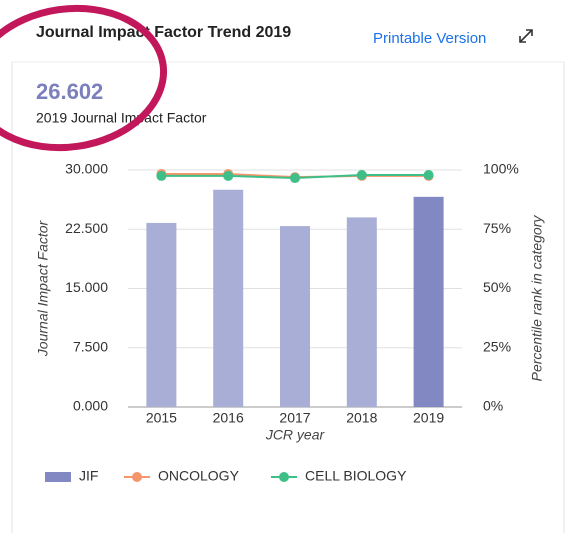 The image size is (567, 533). What do you see at coordinates (526, 36) in the screenshot?
I see `expand-icon` at bounding box center [526, 36].